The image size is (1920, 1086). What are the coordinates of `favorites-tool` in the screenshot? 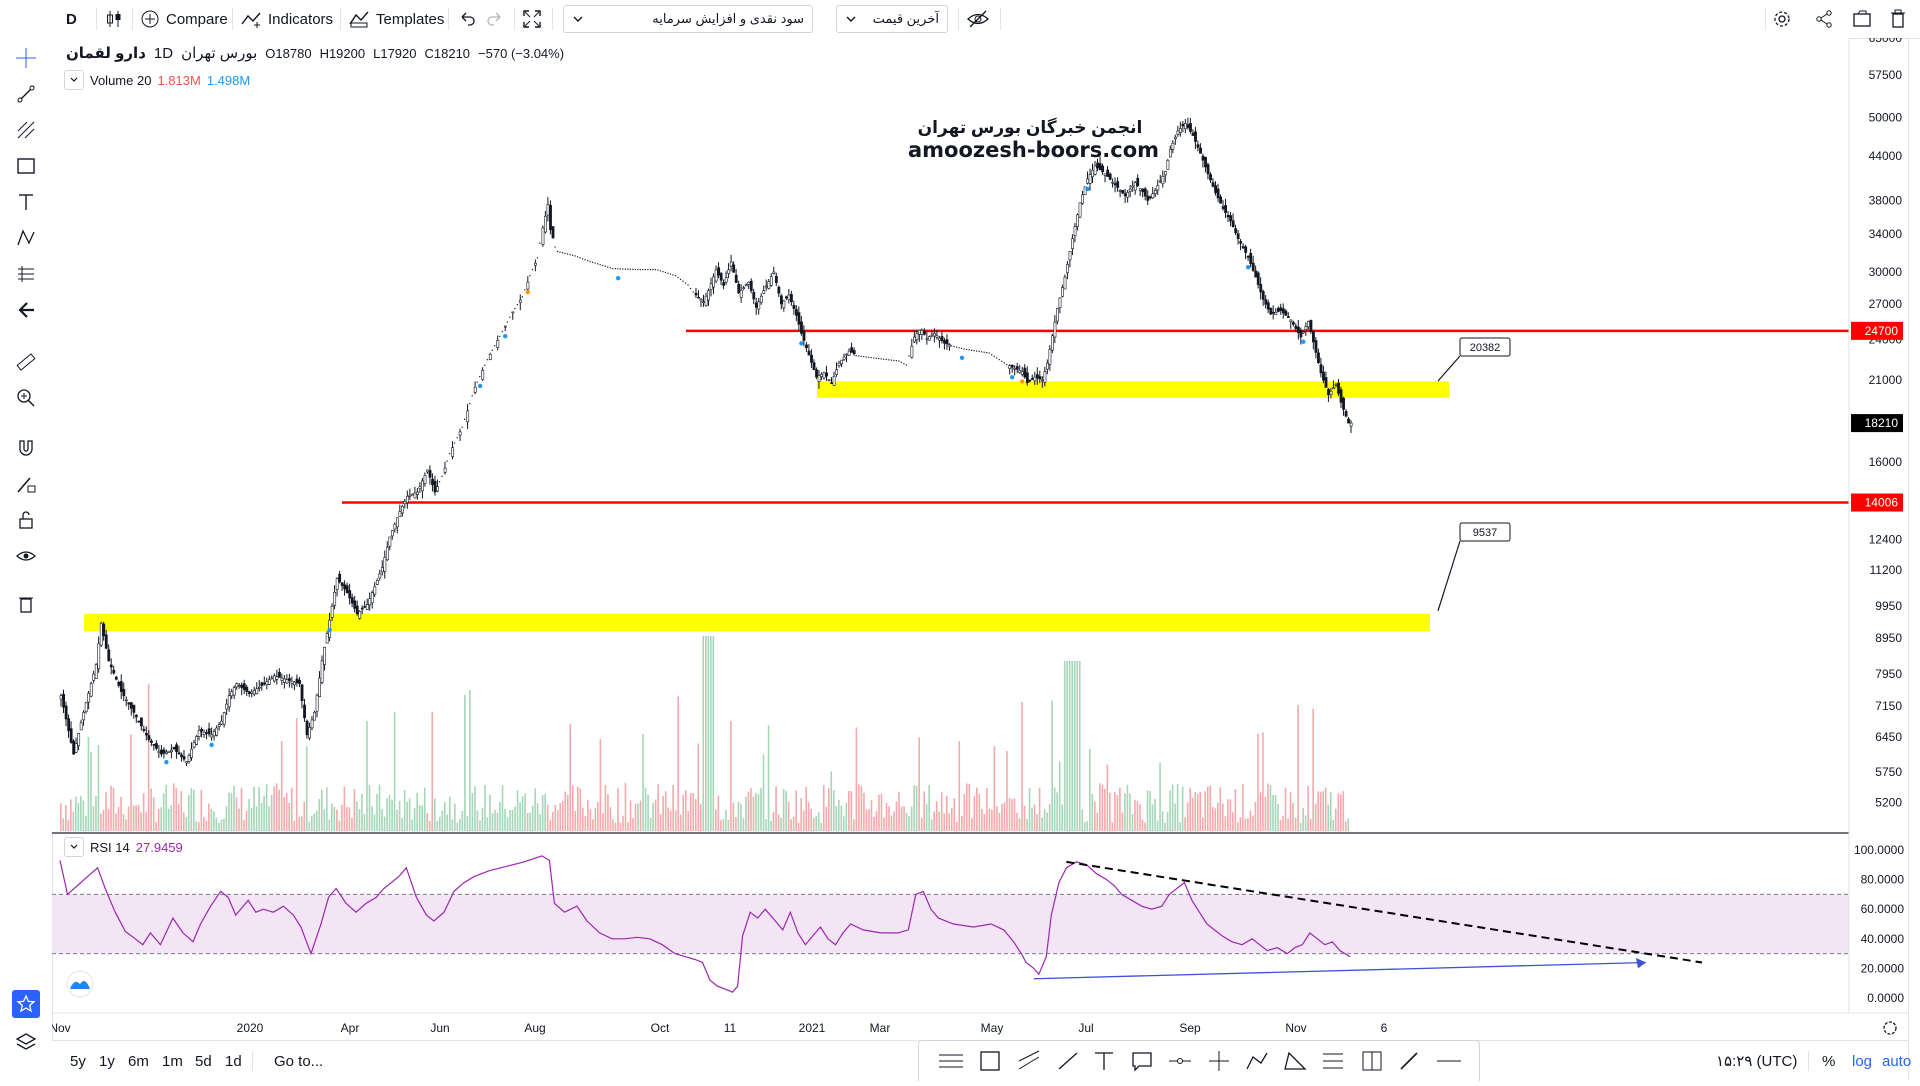 It's located at (26, 1004).